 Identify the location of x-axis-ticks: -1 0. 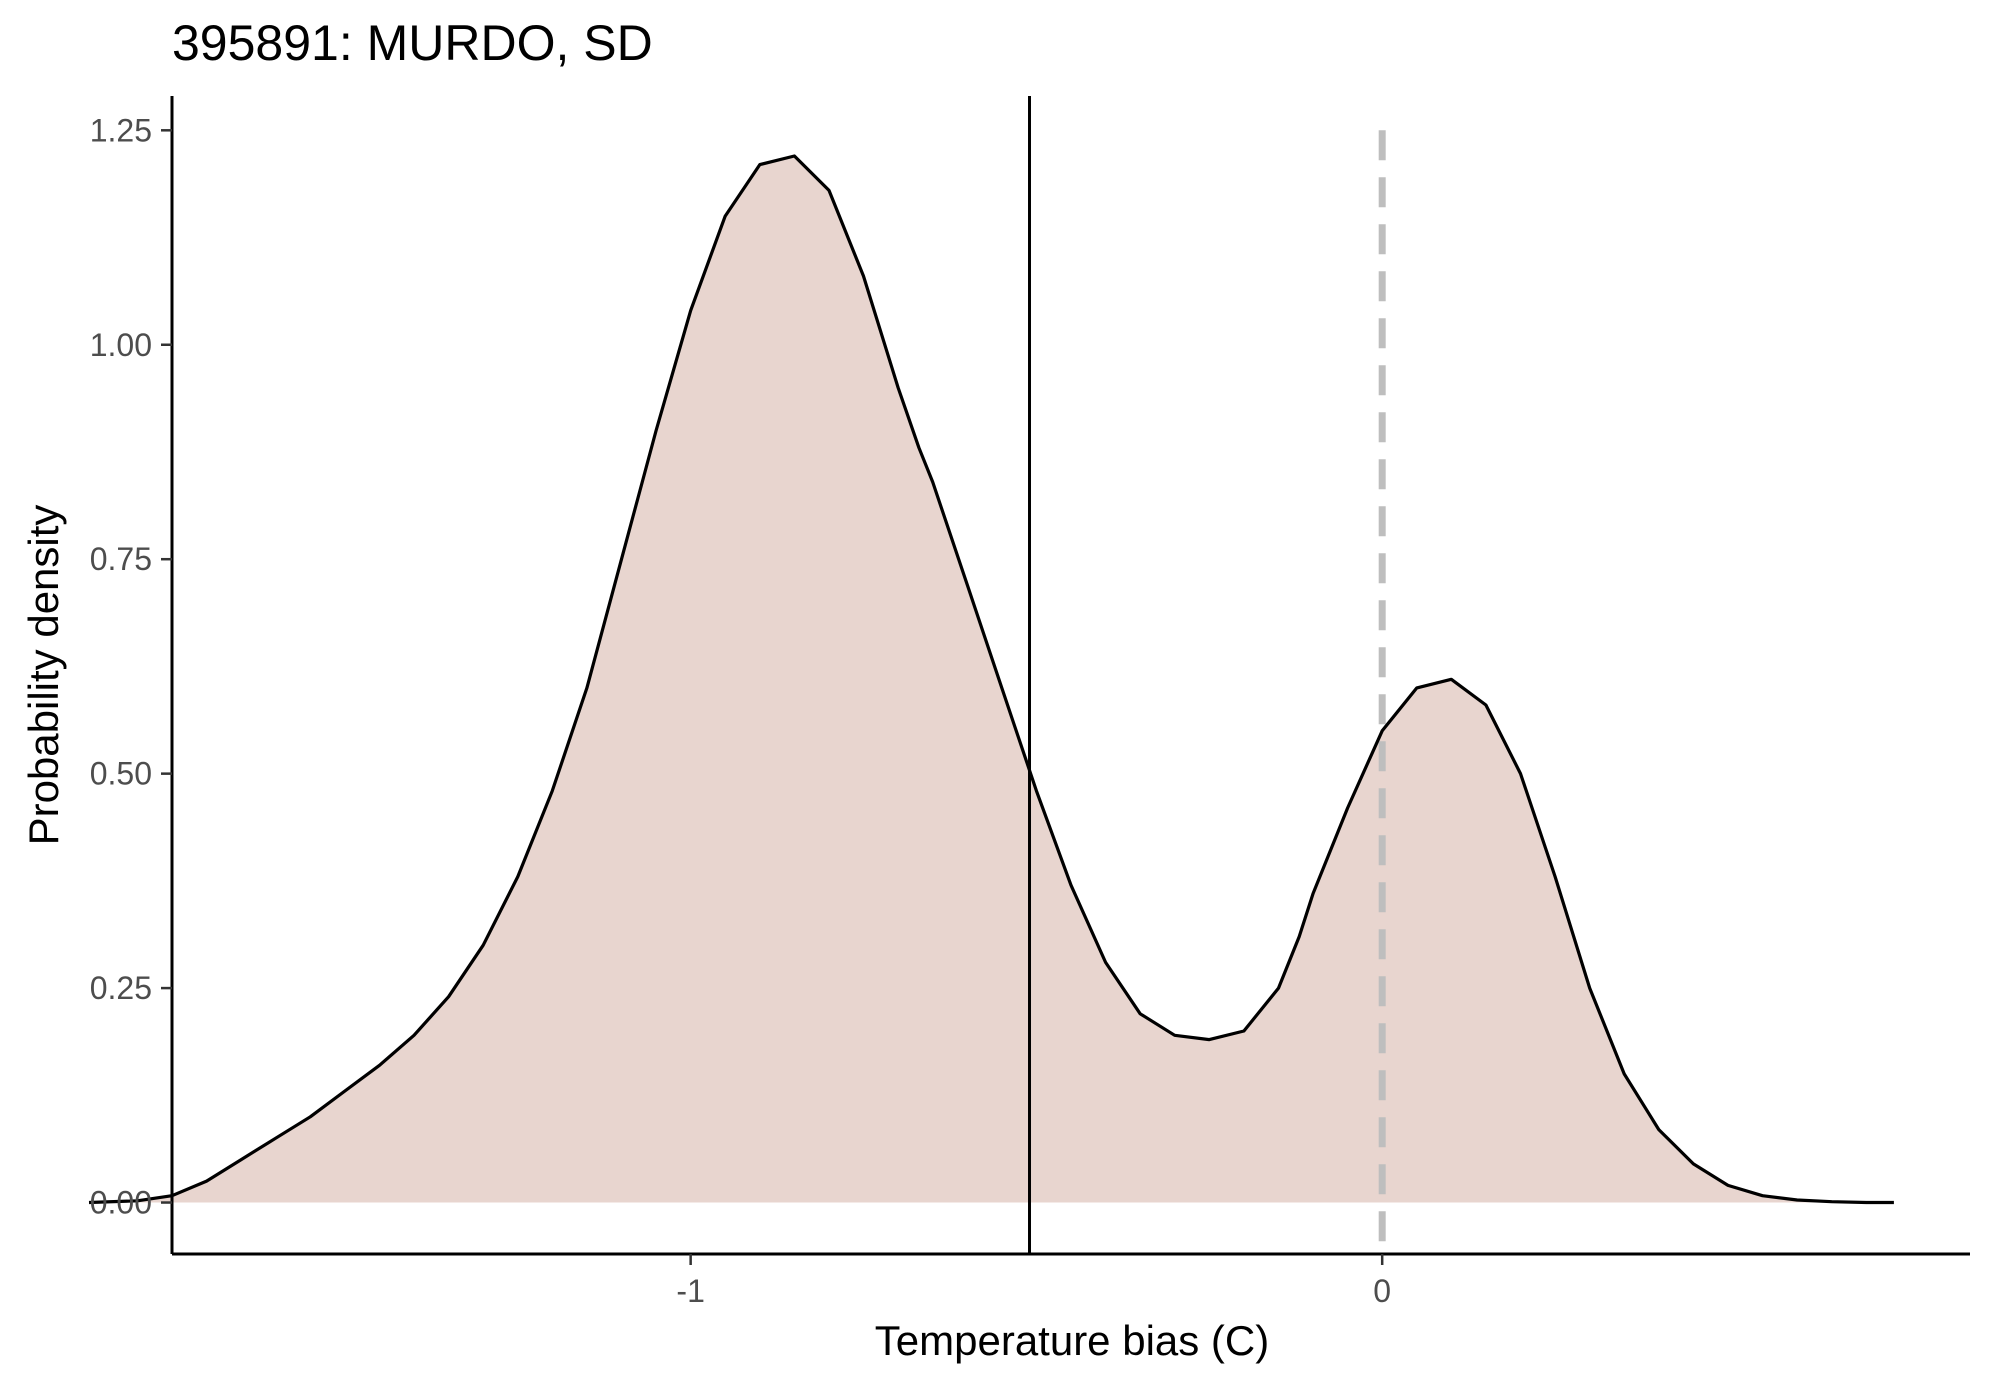
(1033, 1281).